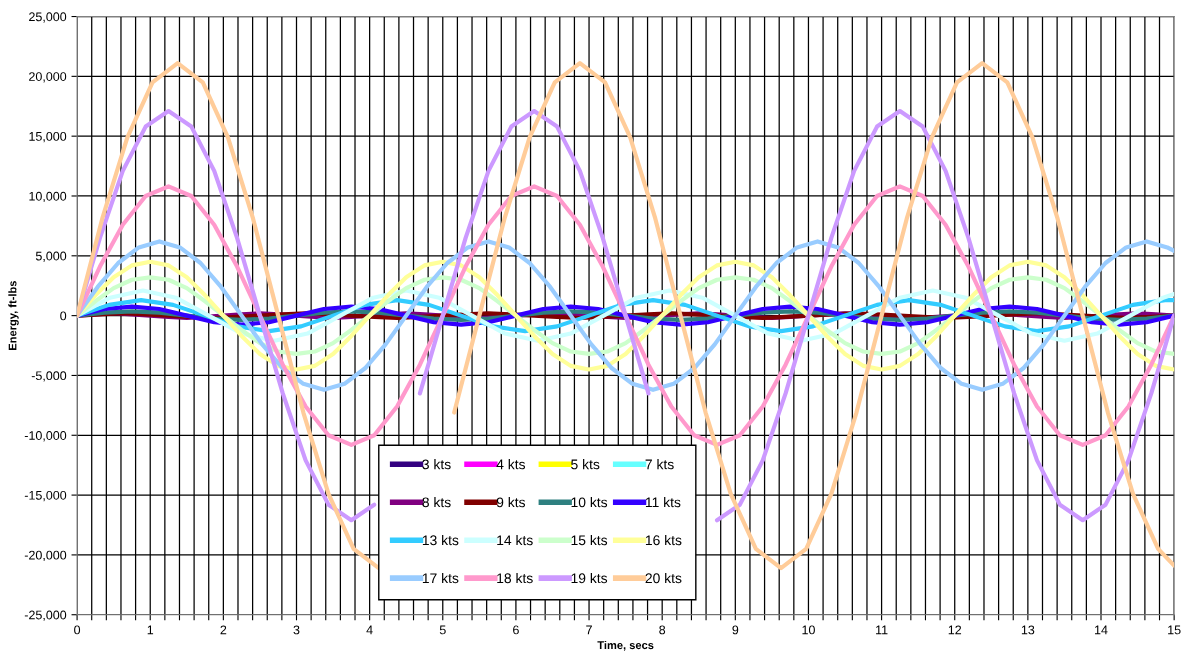 The image size is (1186, 661). I want to click on legend-label: 18 kts, so click(515, 578).